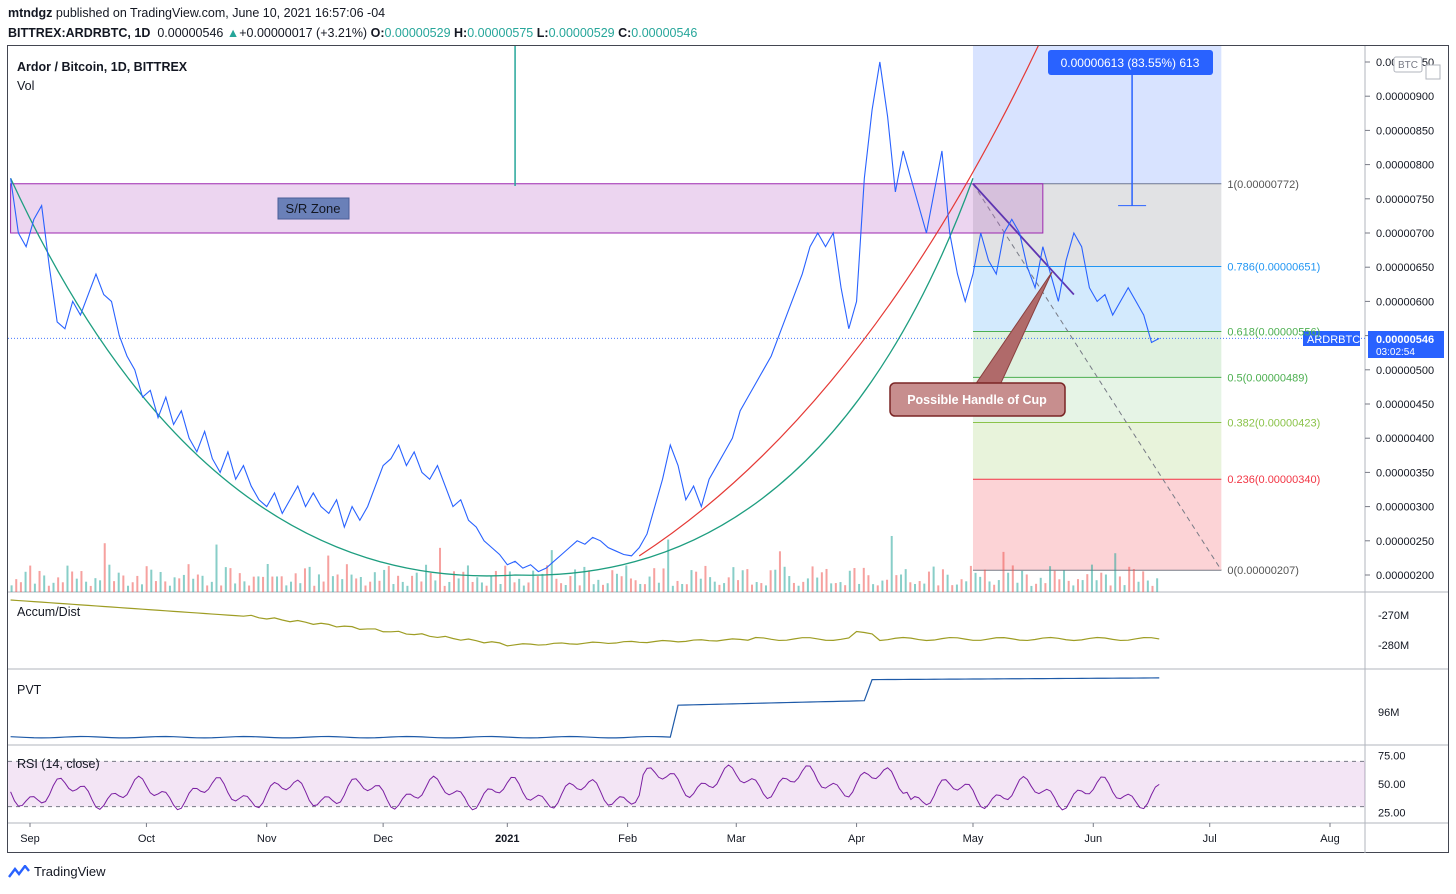 The image size is (1456, 894). What do you see at coordinates (1433, 72) in the screenshot?
I see `scale-toggle-icon` at bounding box center [1433, 72].